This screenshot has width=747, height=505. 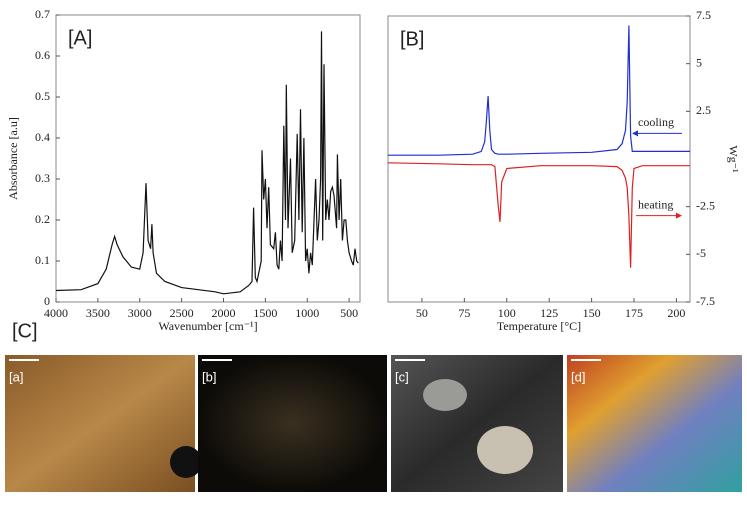 I want to click on panel-label: [B], so click(x=412, y=39).